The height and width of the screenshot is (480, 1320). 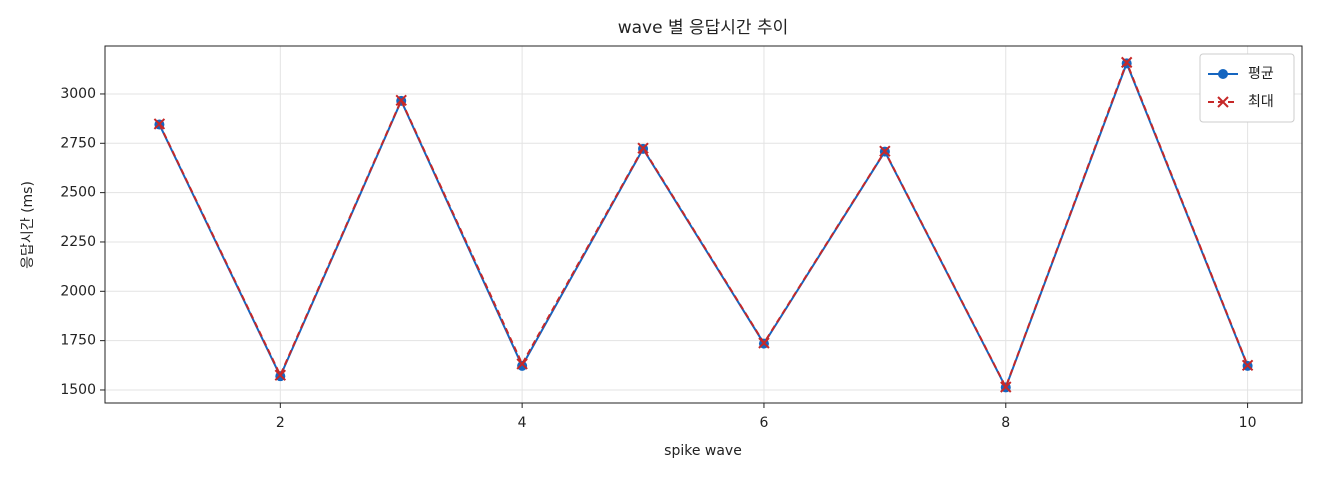 What do you see at coordinates (78, 390) in the screenshot?
I see `y-tick-label: 1500` at bounding box center [78, 390].